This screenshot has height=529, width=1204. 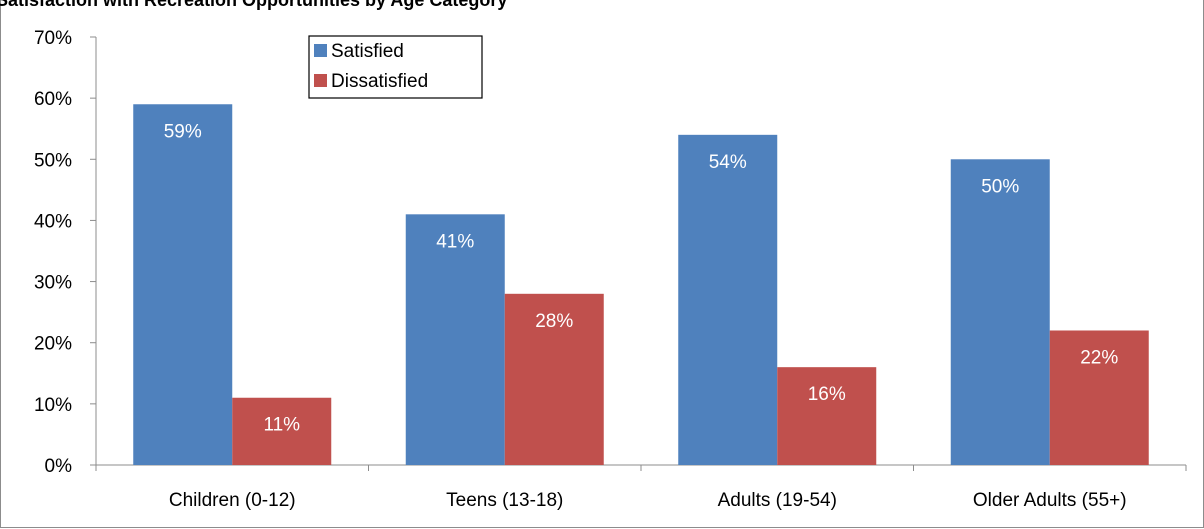 What do you see at coordinates (320, 50) in the screenshot?
I see `legend-swatch-satisfied` at bounding box center [320, 50].